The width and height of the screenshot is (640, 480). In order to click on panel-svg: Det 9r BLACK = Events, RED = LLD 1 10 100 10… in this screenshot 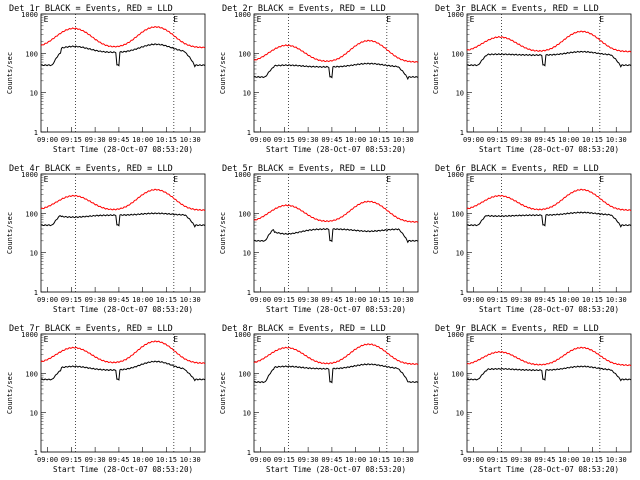, I will do `click(532, 399)`.